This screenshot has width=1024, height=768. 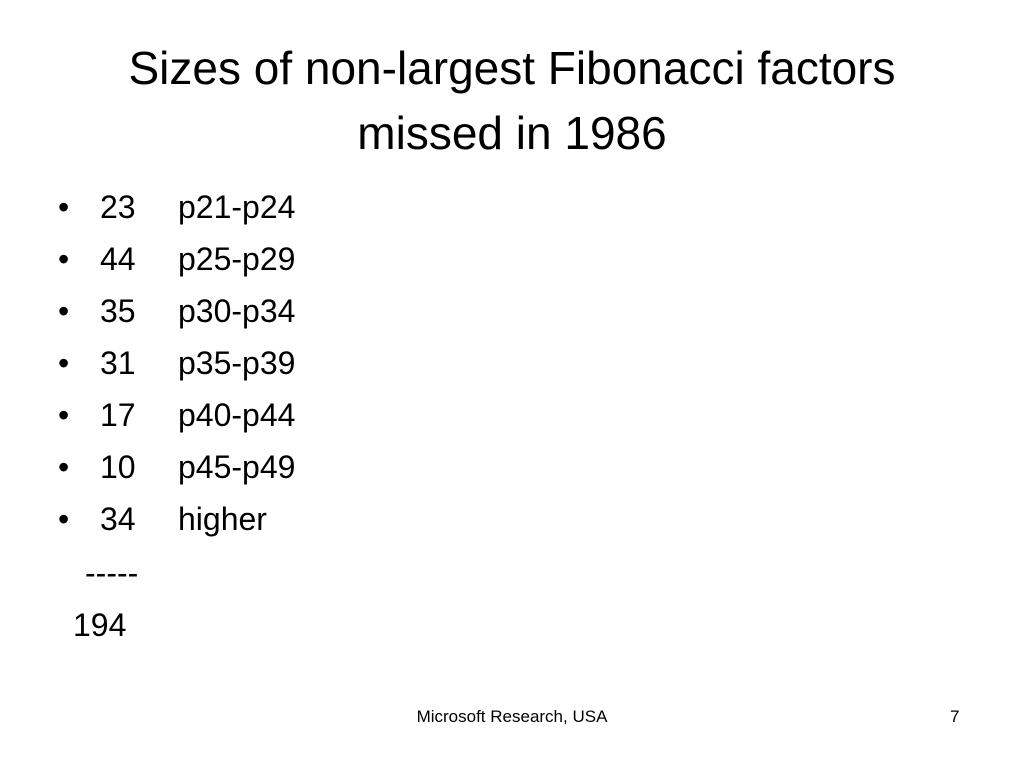 I want to click on item-count: 35, so click(x=118, y=311).